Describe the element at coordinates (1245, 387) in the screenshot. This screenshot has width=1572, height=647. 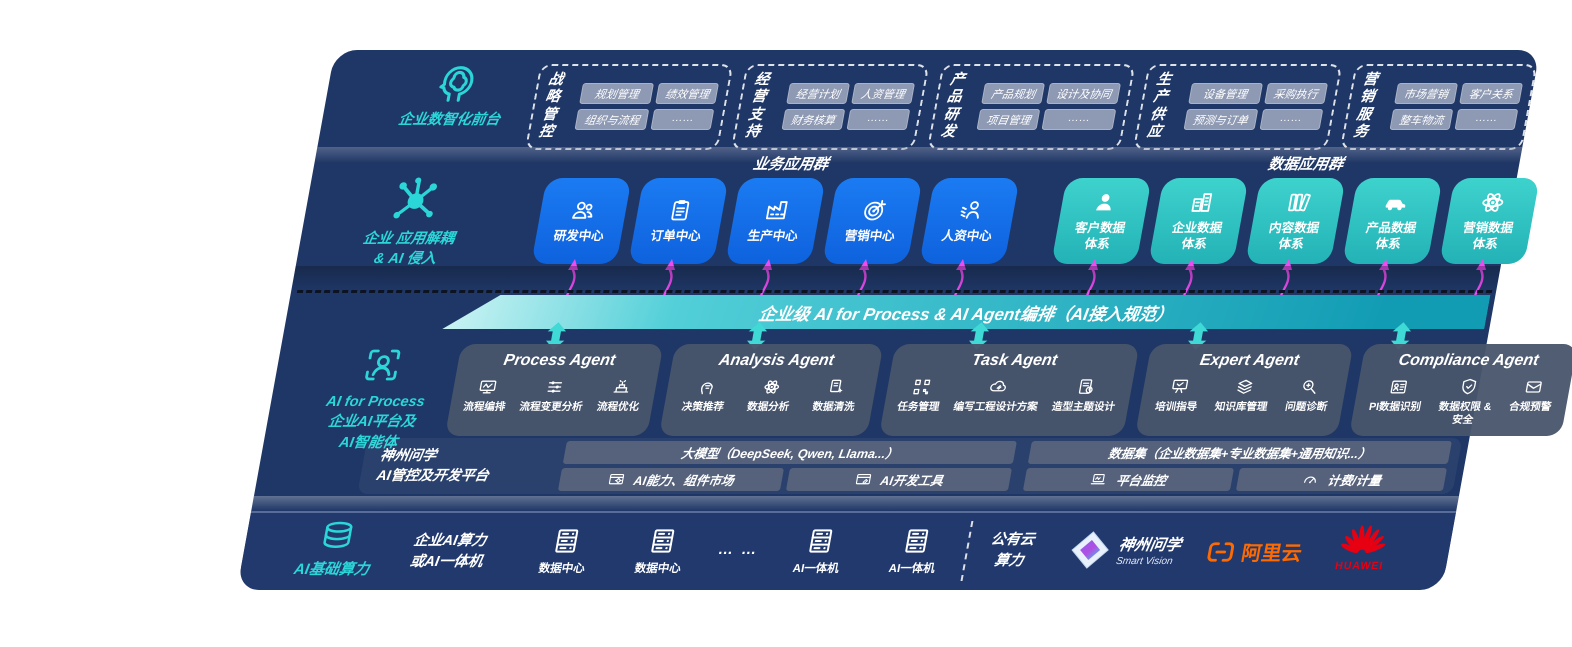
I see `knowledge-layers-icon` at that location.